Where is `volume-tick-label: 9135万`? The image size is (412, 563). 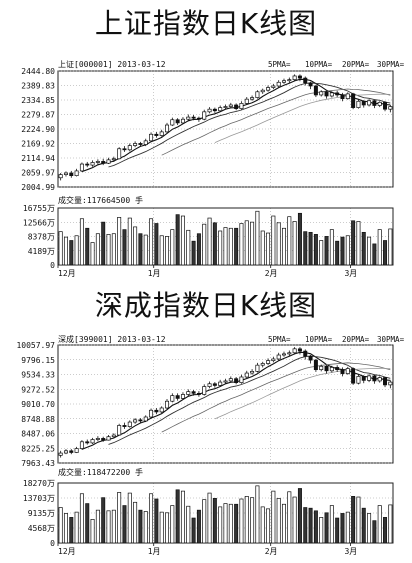 volume-tick-label: 9135万 is located at coordinates (41, 513).